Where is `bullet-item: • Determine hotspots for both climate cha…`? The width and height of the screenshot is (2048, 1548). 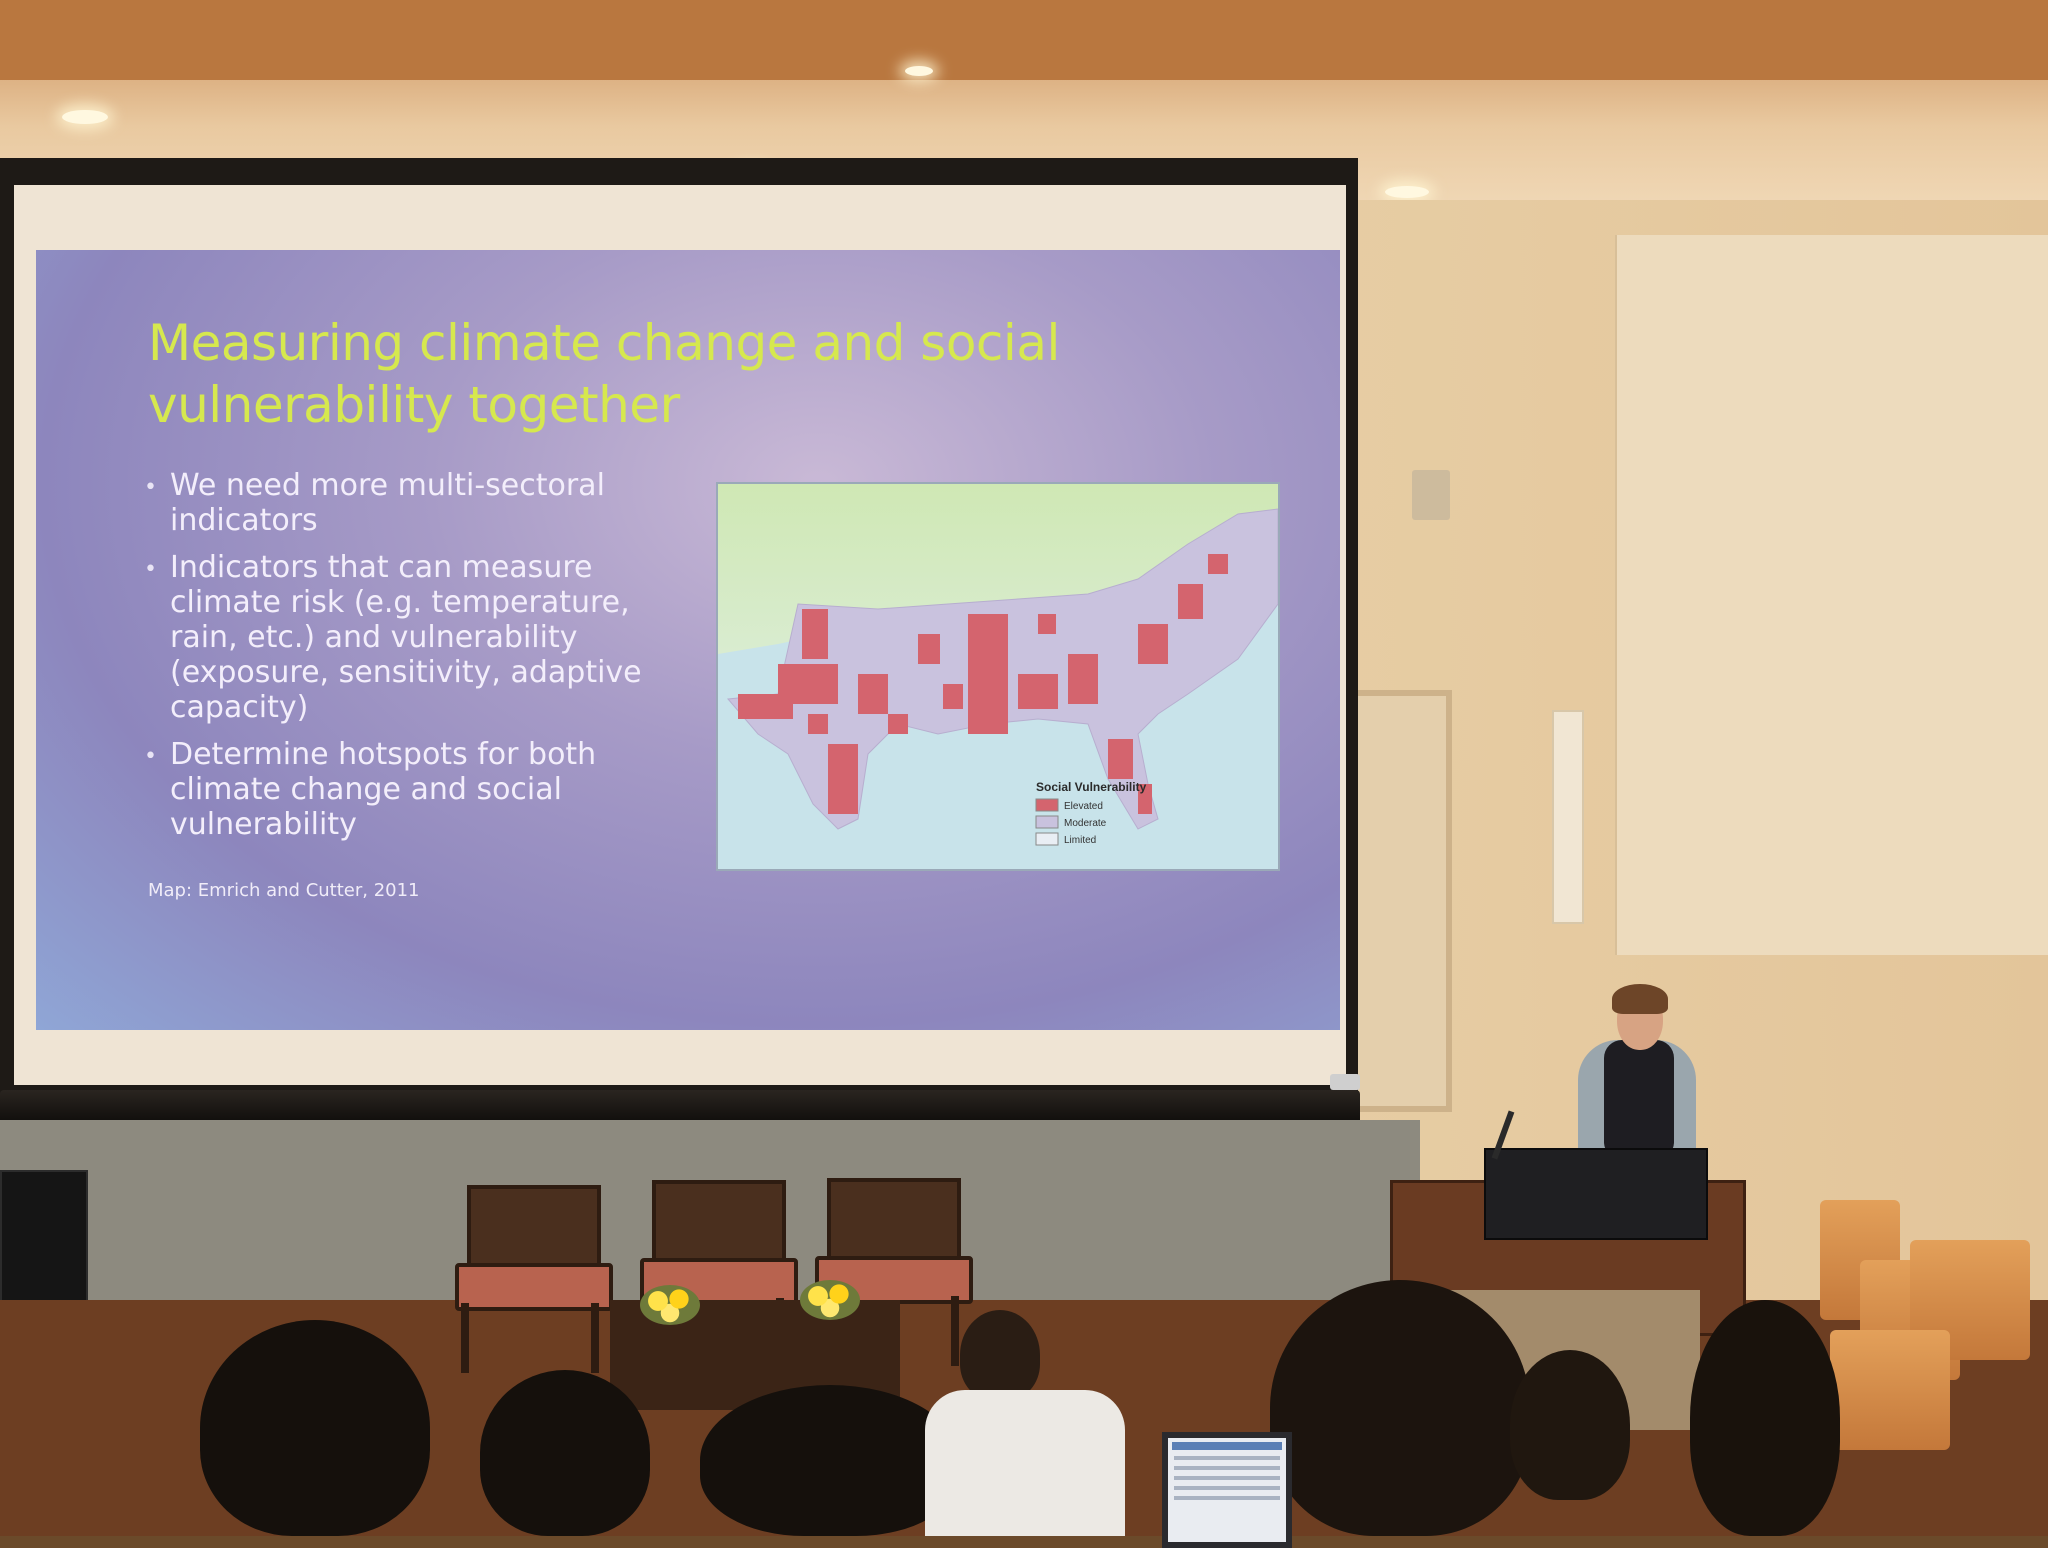
bullet-item: • Determine hotspots for both climate cha… is located at coordinates (424, 789).